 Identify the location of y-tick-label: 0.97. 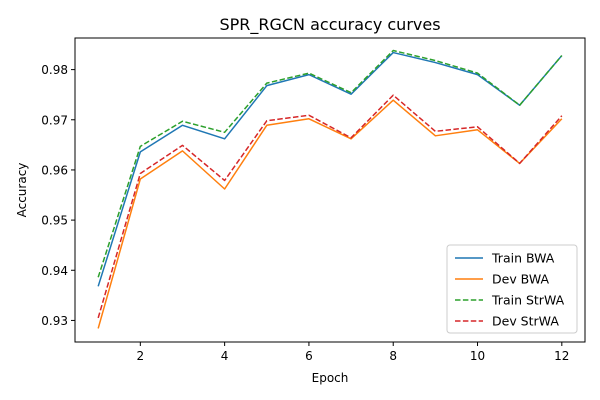
(54, 120).